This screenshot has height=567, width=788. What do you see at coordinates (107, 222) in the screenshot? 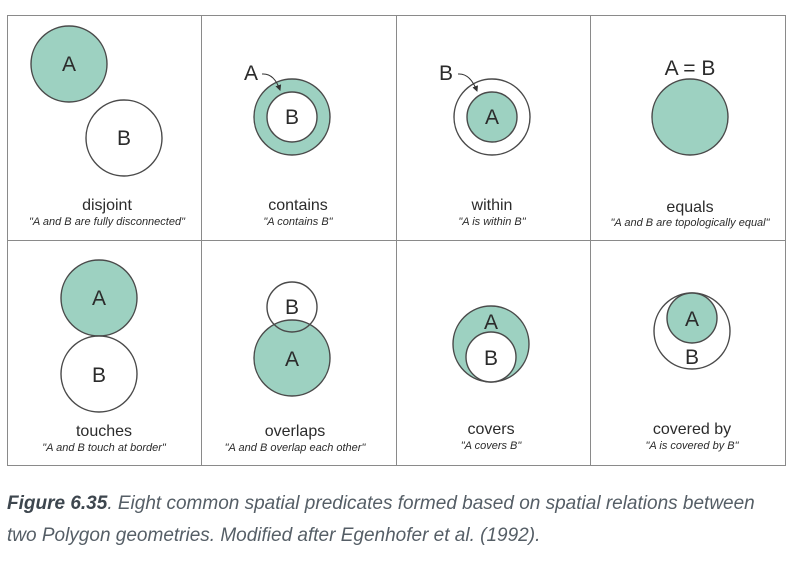
I see `cell-description: "A and B are fully disconnected"` at bounding box center [107, 222].